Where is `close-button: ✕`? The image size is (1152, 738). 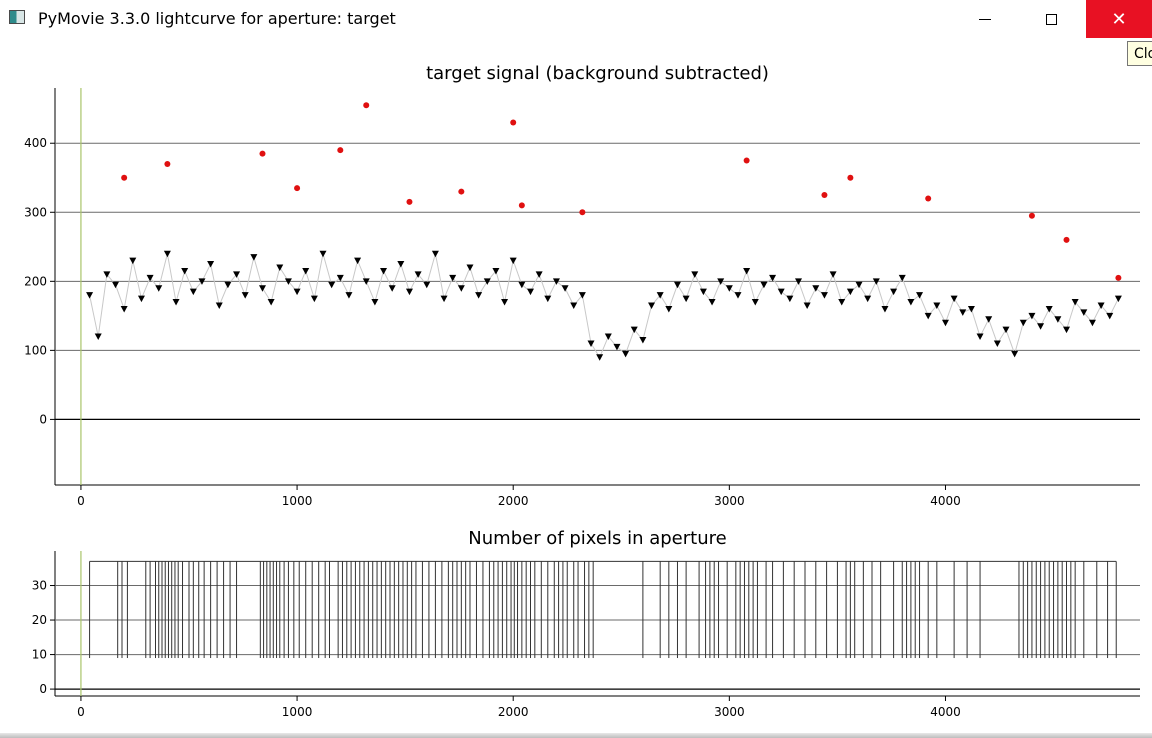
close-button: ✕ is located at coordinates (1119, 19).